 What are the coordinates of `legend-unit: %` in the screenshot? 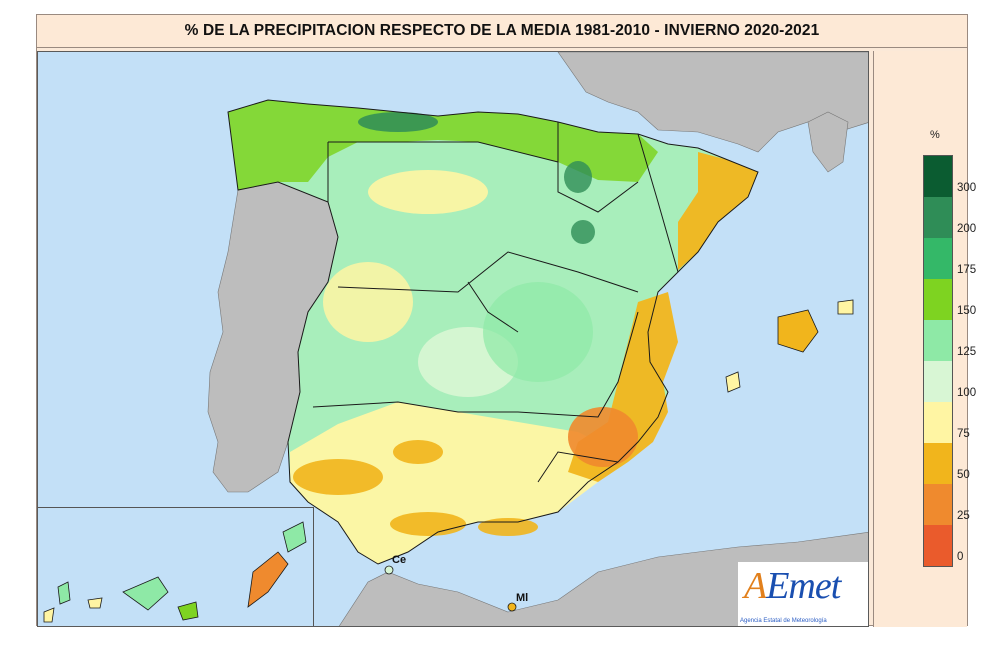 It's located at (935, 135).